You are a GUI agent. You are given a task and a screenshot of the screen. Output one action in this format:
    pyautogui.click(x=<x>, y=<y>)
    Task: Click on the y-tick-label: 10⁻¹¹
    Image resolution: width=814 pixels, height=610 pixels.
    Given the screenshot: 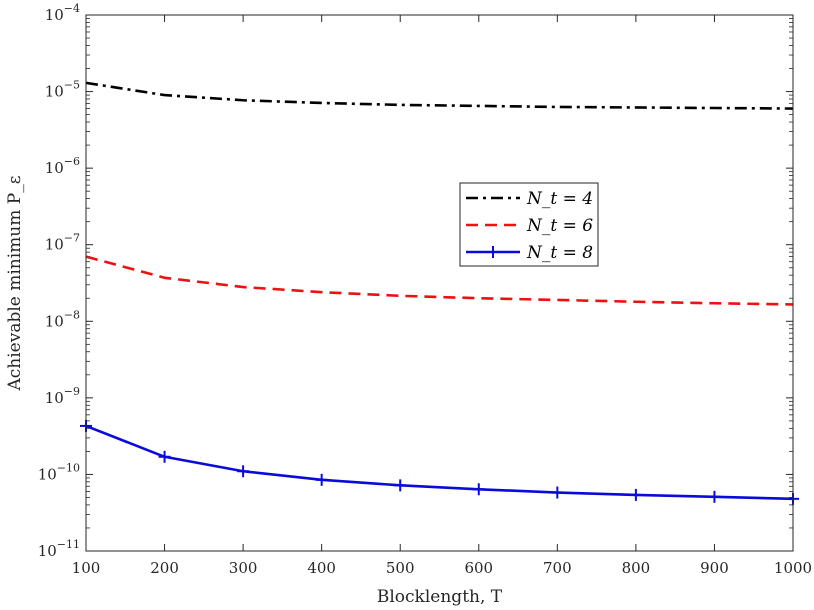 What is the action you would take?
    pyautogui.click(x=59, y=549)
    